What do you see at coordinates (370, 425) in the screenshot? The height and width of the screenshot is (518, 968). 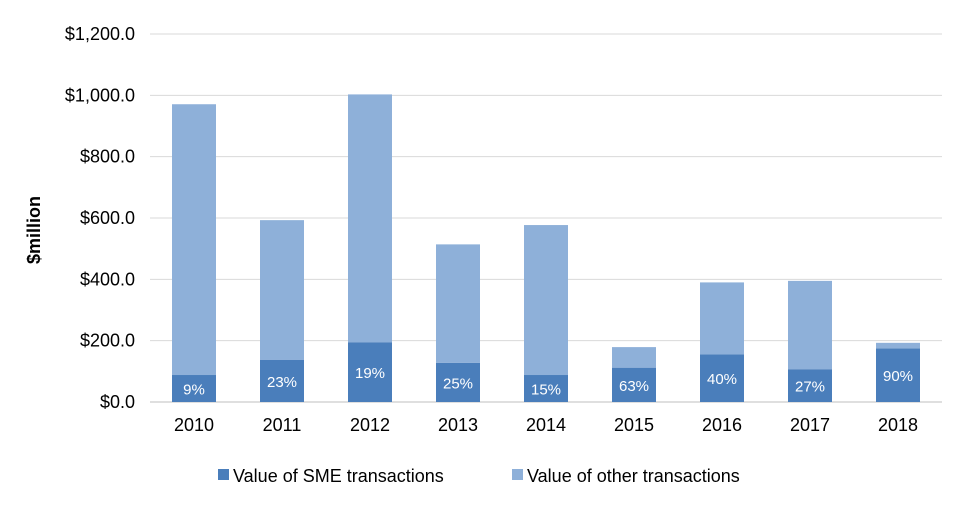 I see `x-tick-label: 2012` at bounding box center [370, 425].